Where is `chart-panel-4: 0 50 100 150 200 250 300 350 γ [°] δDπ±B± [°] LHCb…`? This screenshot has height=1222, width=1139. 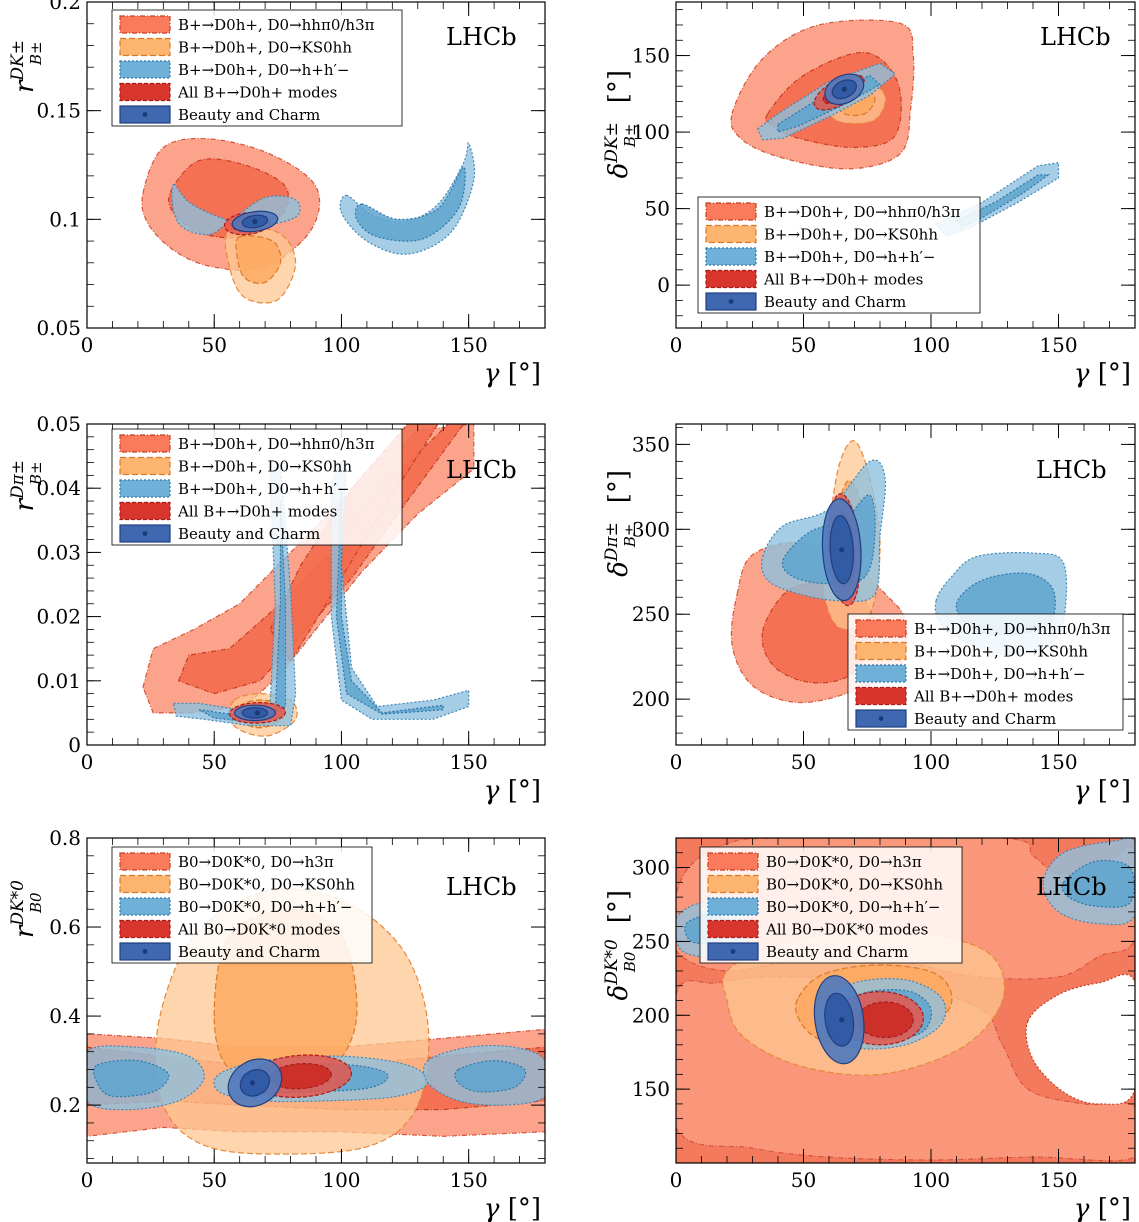 chart-panel-4: 0 50 100 150 200 250 300 350 γ [°] δDπ±B± [°] LHCb… is located at coordinates (869, 614).